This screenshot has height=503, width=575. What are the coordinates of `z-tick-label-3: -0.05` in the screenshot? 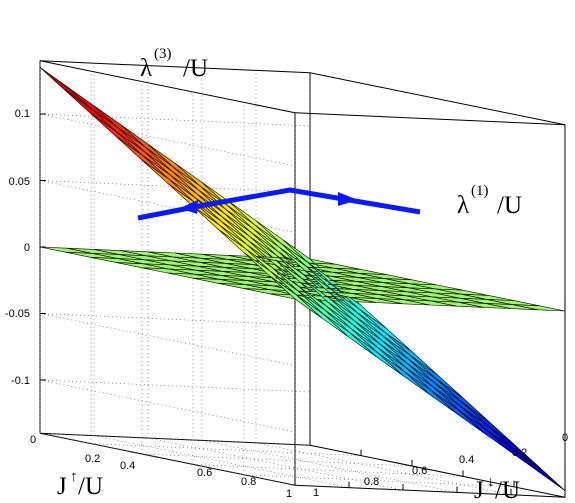 It's located at (17, 314).